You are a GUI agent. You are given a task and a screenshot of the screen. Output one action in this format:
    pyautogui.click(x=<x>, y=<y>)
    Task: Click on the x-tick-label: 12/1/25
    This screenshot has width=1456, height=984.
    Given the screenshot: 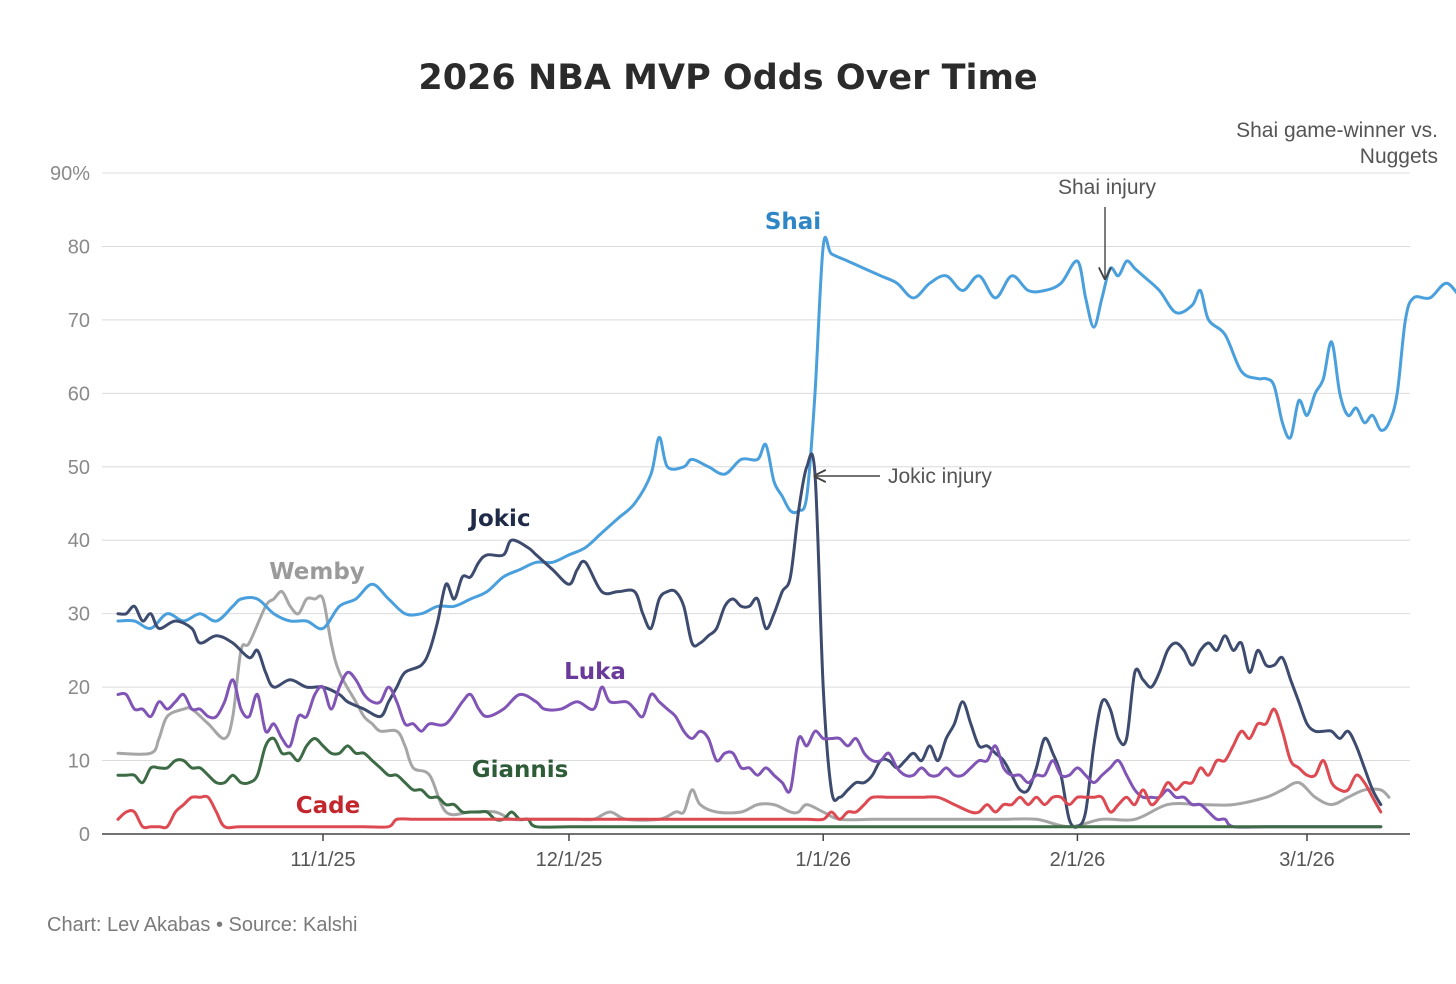 What is the action you would take?
    pyautogui.click(x=569, y=860)
    